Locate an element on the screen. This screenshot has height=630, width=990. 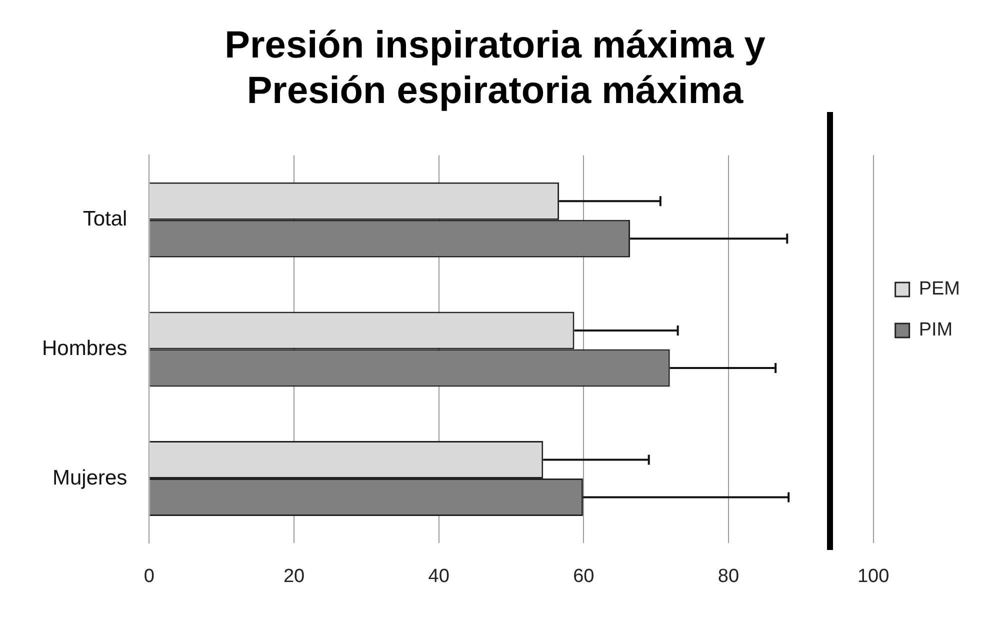
x-tick-label: 60 is located at coordinates (583, 576).